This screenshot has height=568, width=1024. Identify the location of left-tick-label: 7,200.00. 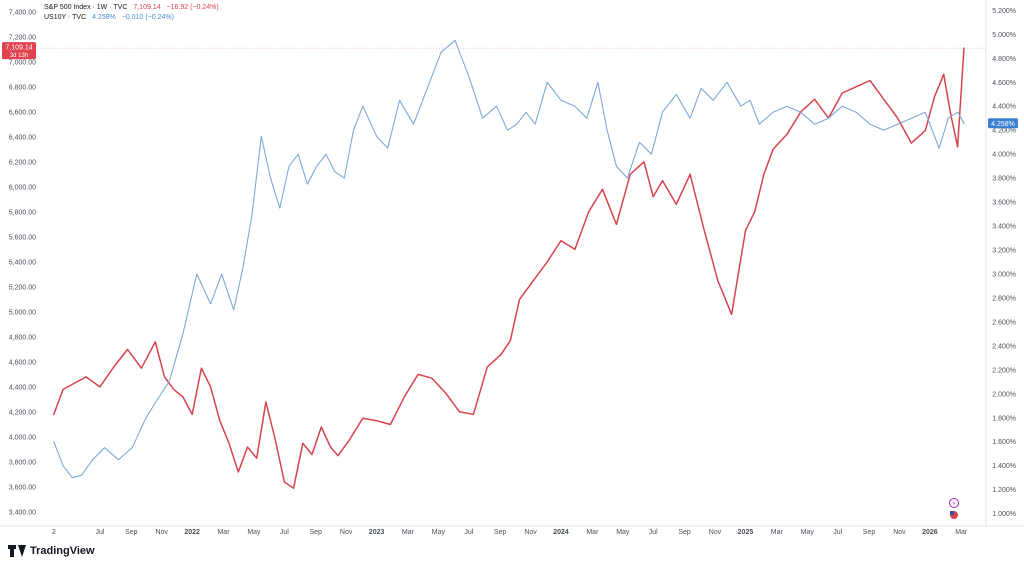
(22, 37).